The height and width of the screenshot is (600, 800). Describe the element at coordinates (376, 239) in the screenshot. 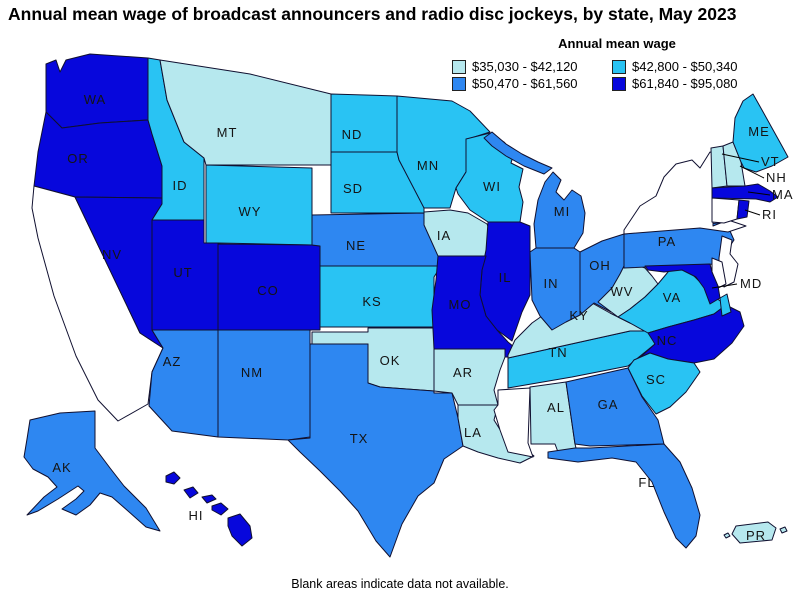

I see `state-ne` at that location.